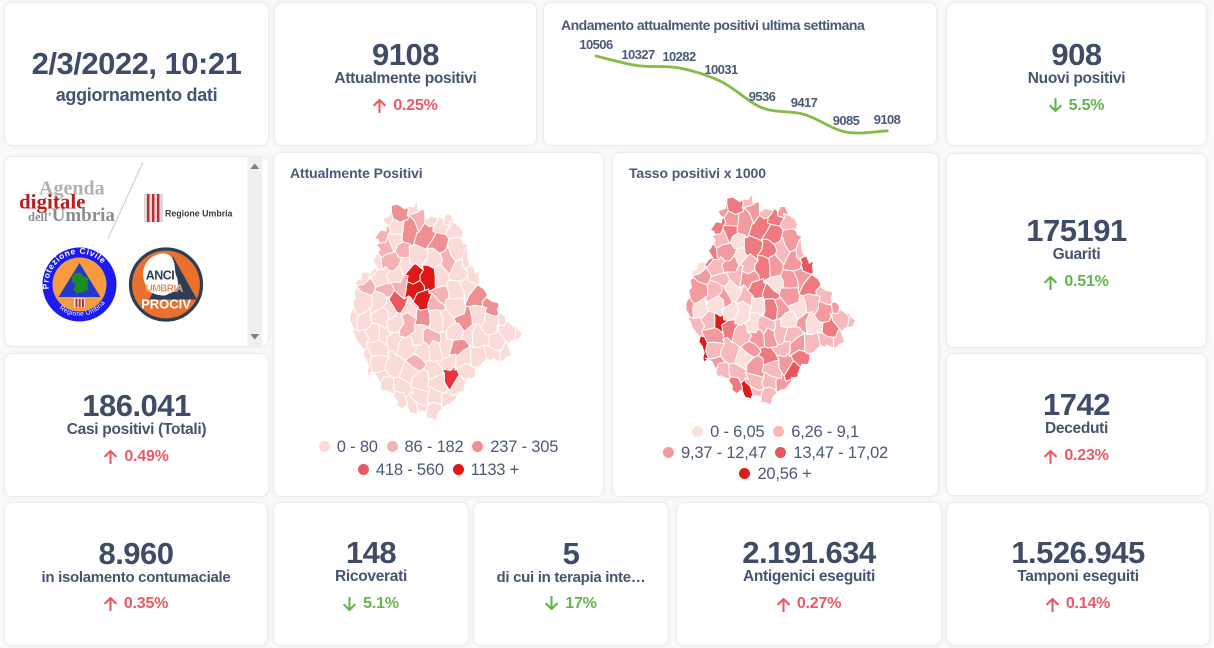 Image resolution: width=1214 pixels, height=648 pixels. What do you see at coordinates (804, 102) in the screenshot?
I see `svg-text: 9417` at bounding box center [804, 102].